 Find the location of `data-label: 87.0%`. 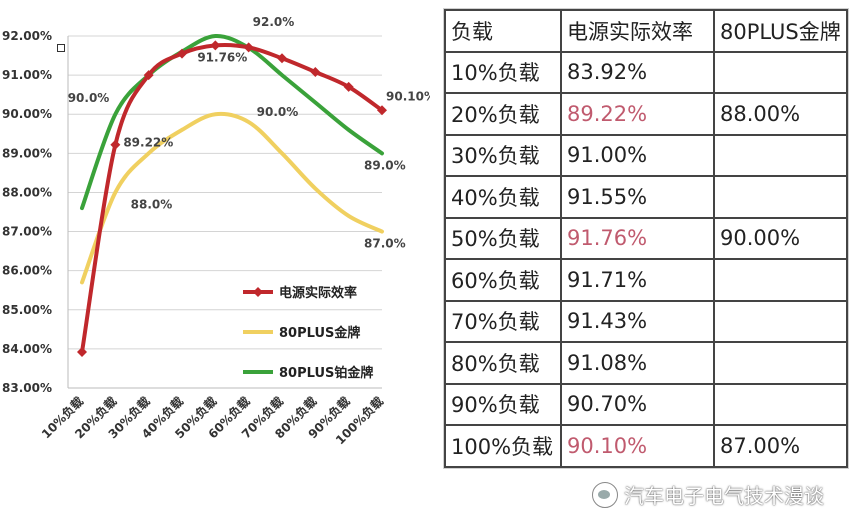

data-label: 87.0% is located at coordinates (385, 244).